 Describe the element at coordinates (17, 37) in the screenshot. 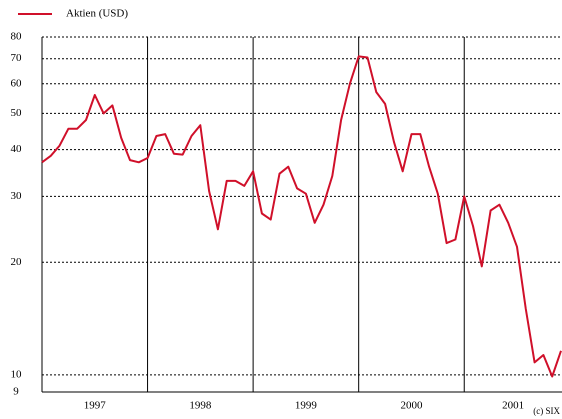

I see `y-tick-label: 80` at that location.